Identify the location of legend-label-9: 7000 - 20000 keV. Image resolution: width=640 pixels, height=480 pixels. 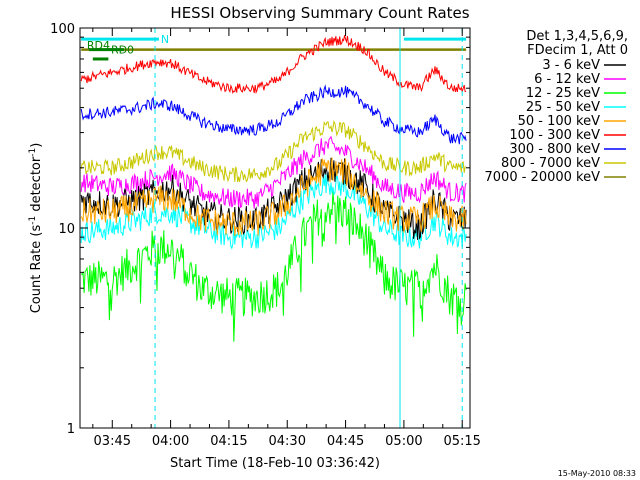
(543, 177).